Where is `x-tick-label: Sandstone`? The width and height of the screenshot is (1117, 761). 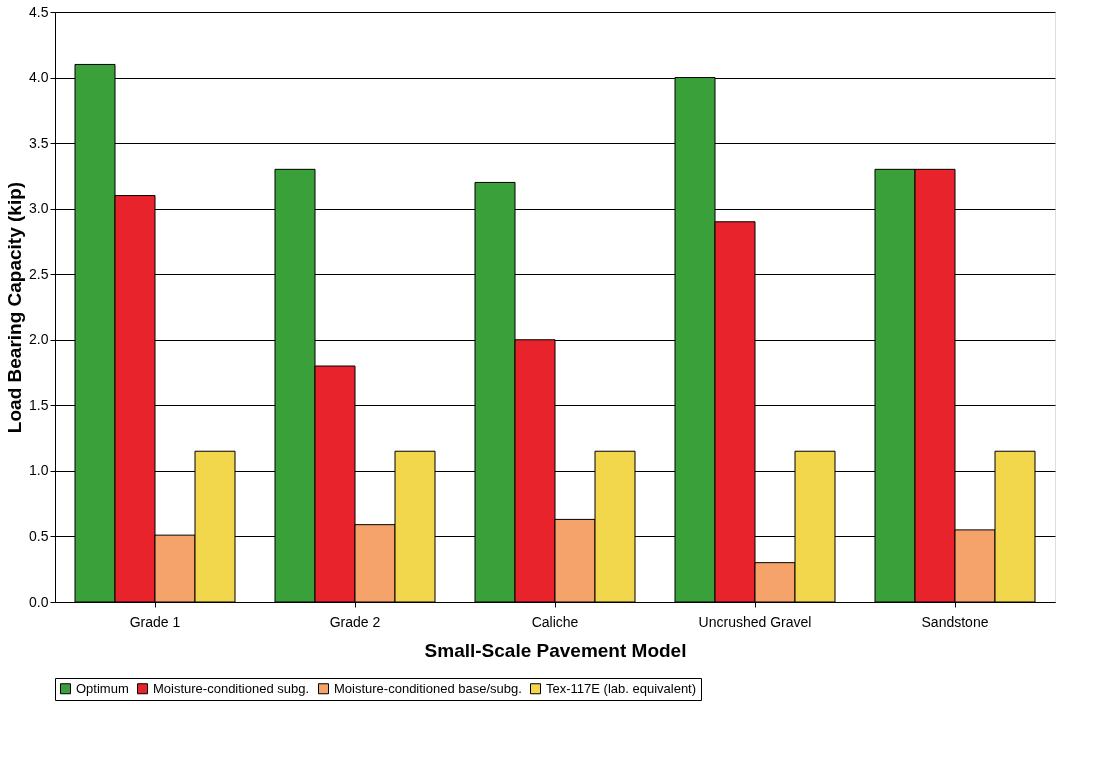 x-tick-label: Sandstone is located at coordinates (955, 621).